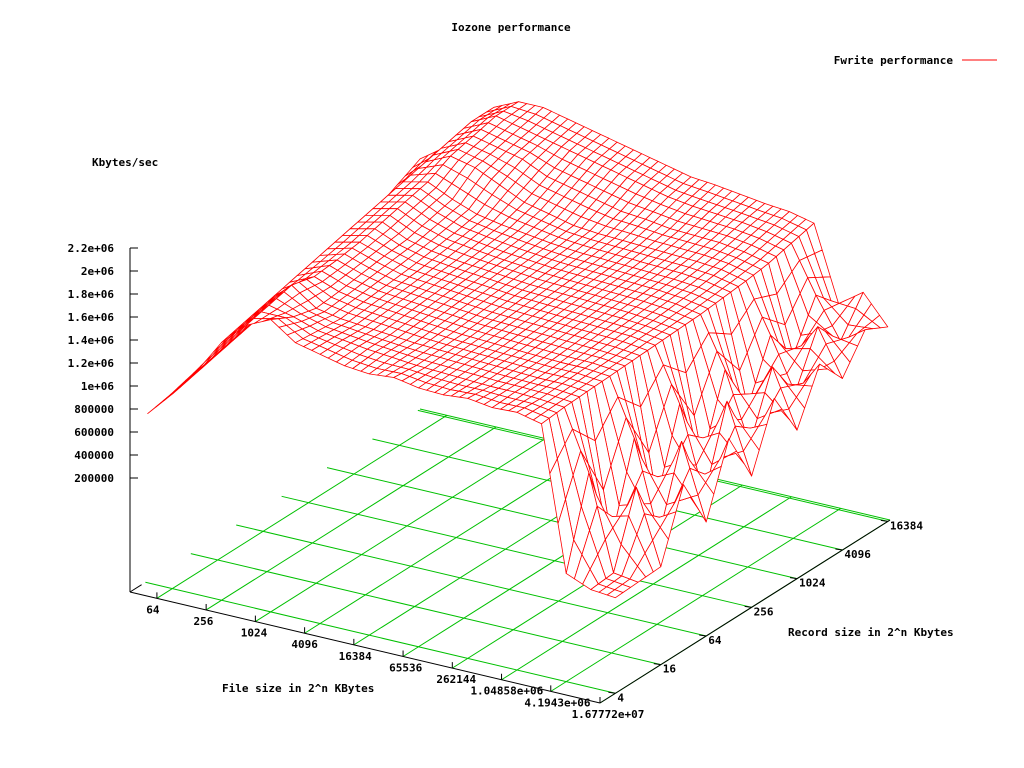 The height and width of the screenshot is (768, 1024). What do you see at coordinates (456, 679) in the screenshot?
I see `file-tick-label: 262144` at bounding box center [456, 679].